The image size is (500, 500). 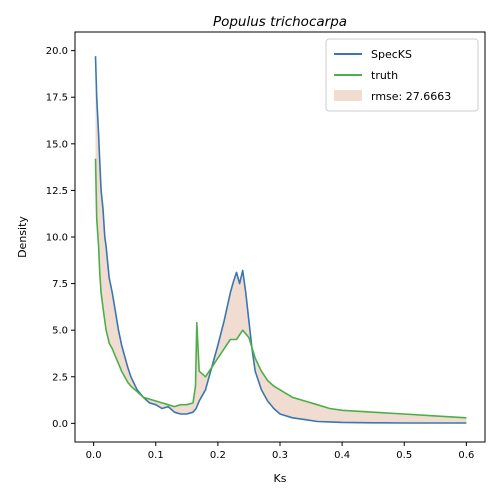 I want to click on y-tick-label-0: 0.0, so click(x=60, y=424).